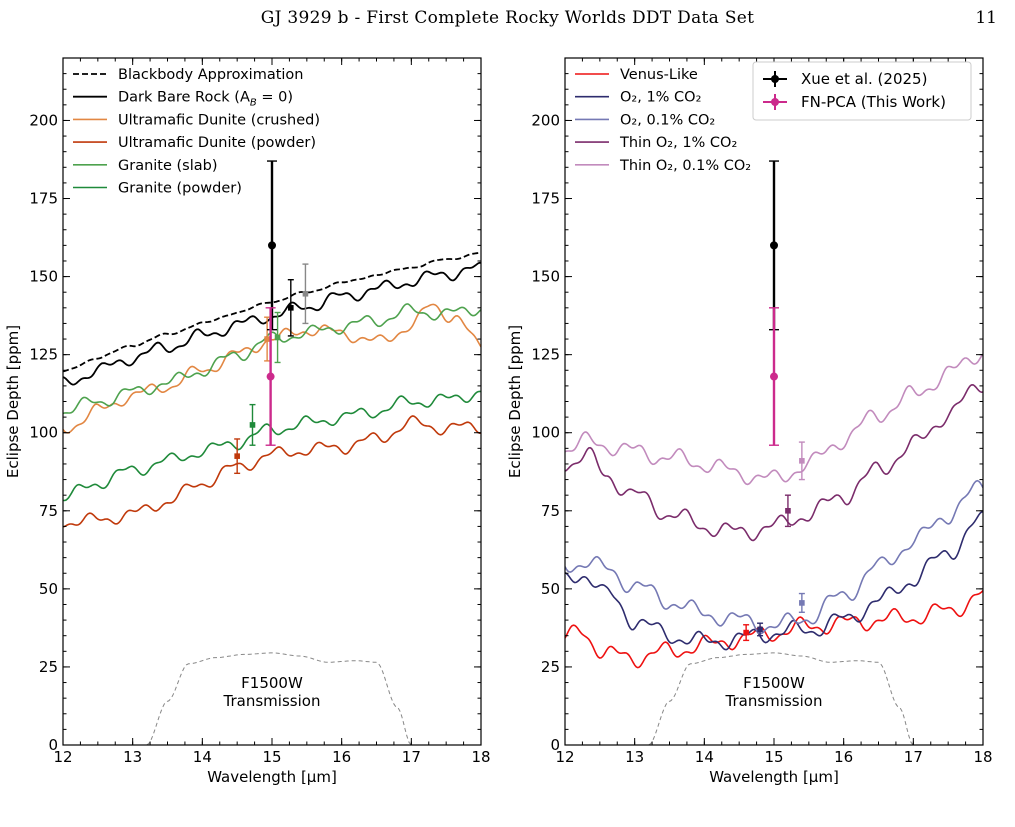 The width and height of the screenshot is (1015, 827). What do you see at coordinates (862, 91) in the screenshot?
I see `data-legend-box` at bounding box center [862, 91].